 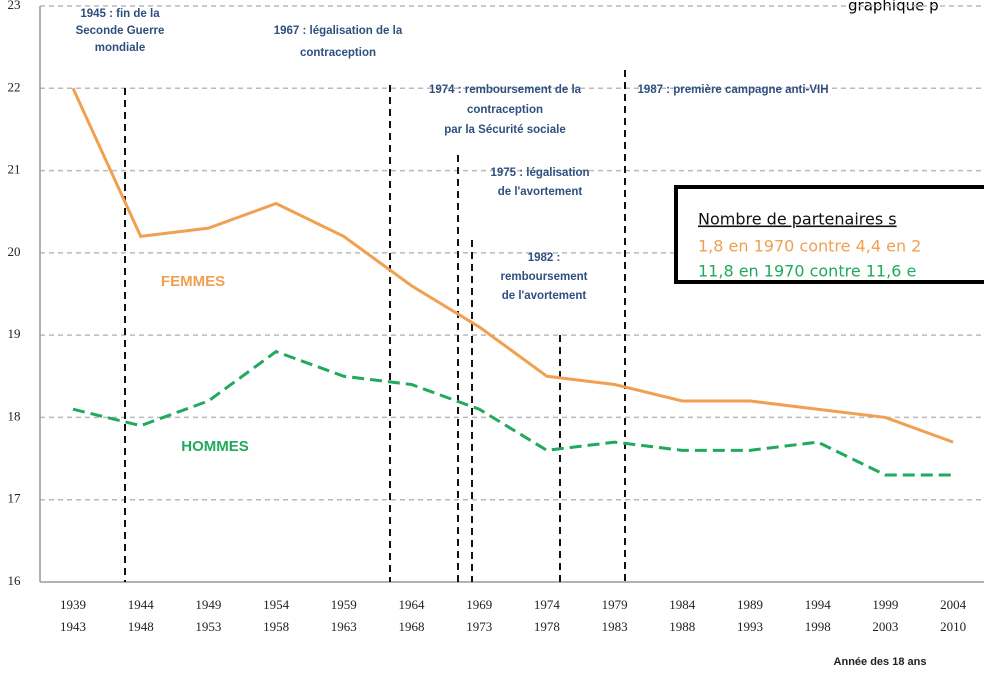 I want to click on y-tick-label: 19, so click(x=14, y=333).